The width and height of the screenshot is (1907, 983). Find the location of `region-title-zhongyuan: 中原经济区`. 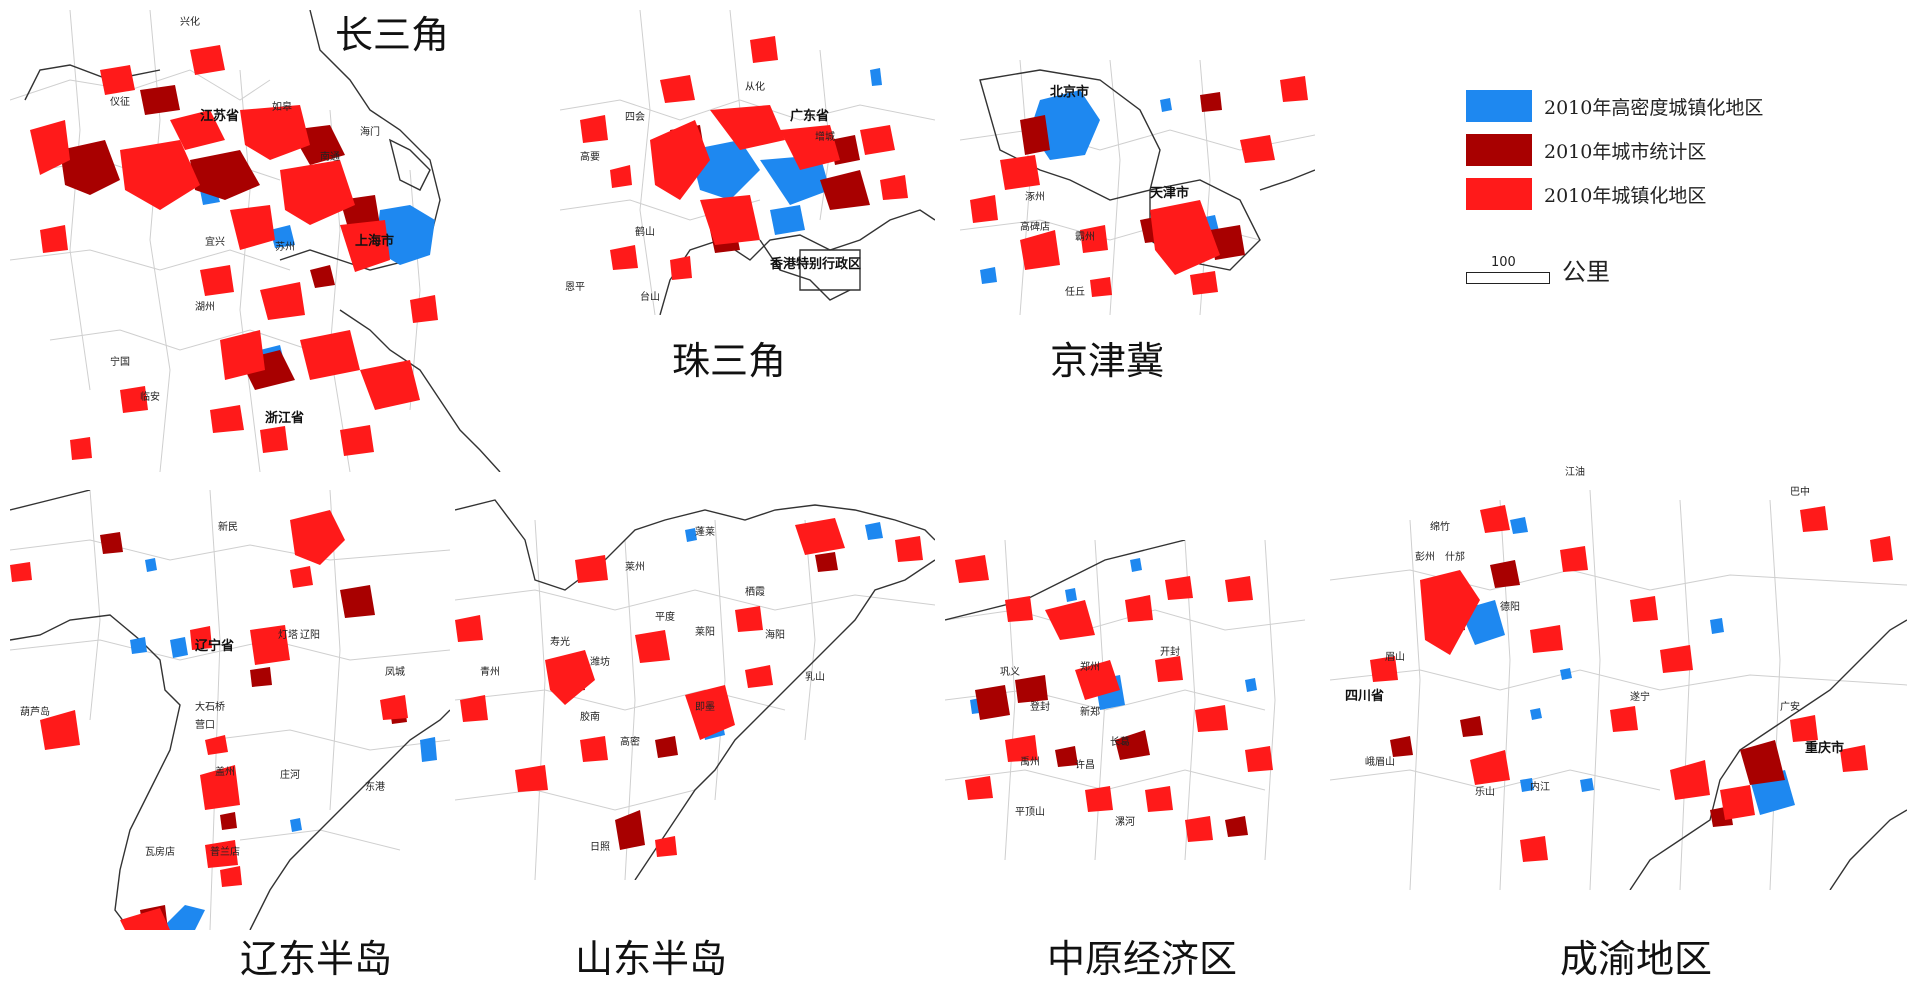

region-title-zhongyuan: 中原经济区 is located at coordinates (1142, 959).